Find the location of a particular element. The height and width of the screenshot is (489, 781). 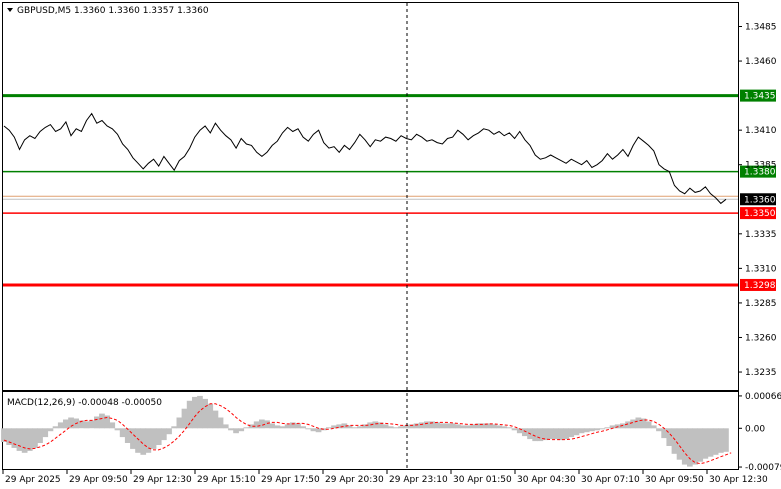

macd-info-title: MACD(12,26,9) -0.00048 -0.00050 is located at coordinates (84, 403).